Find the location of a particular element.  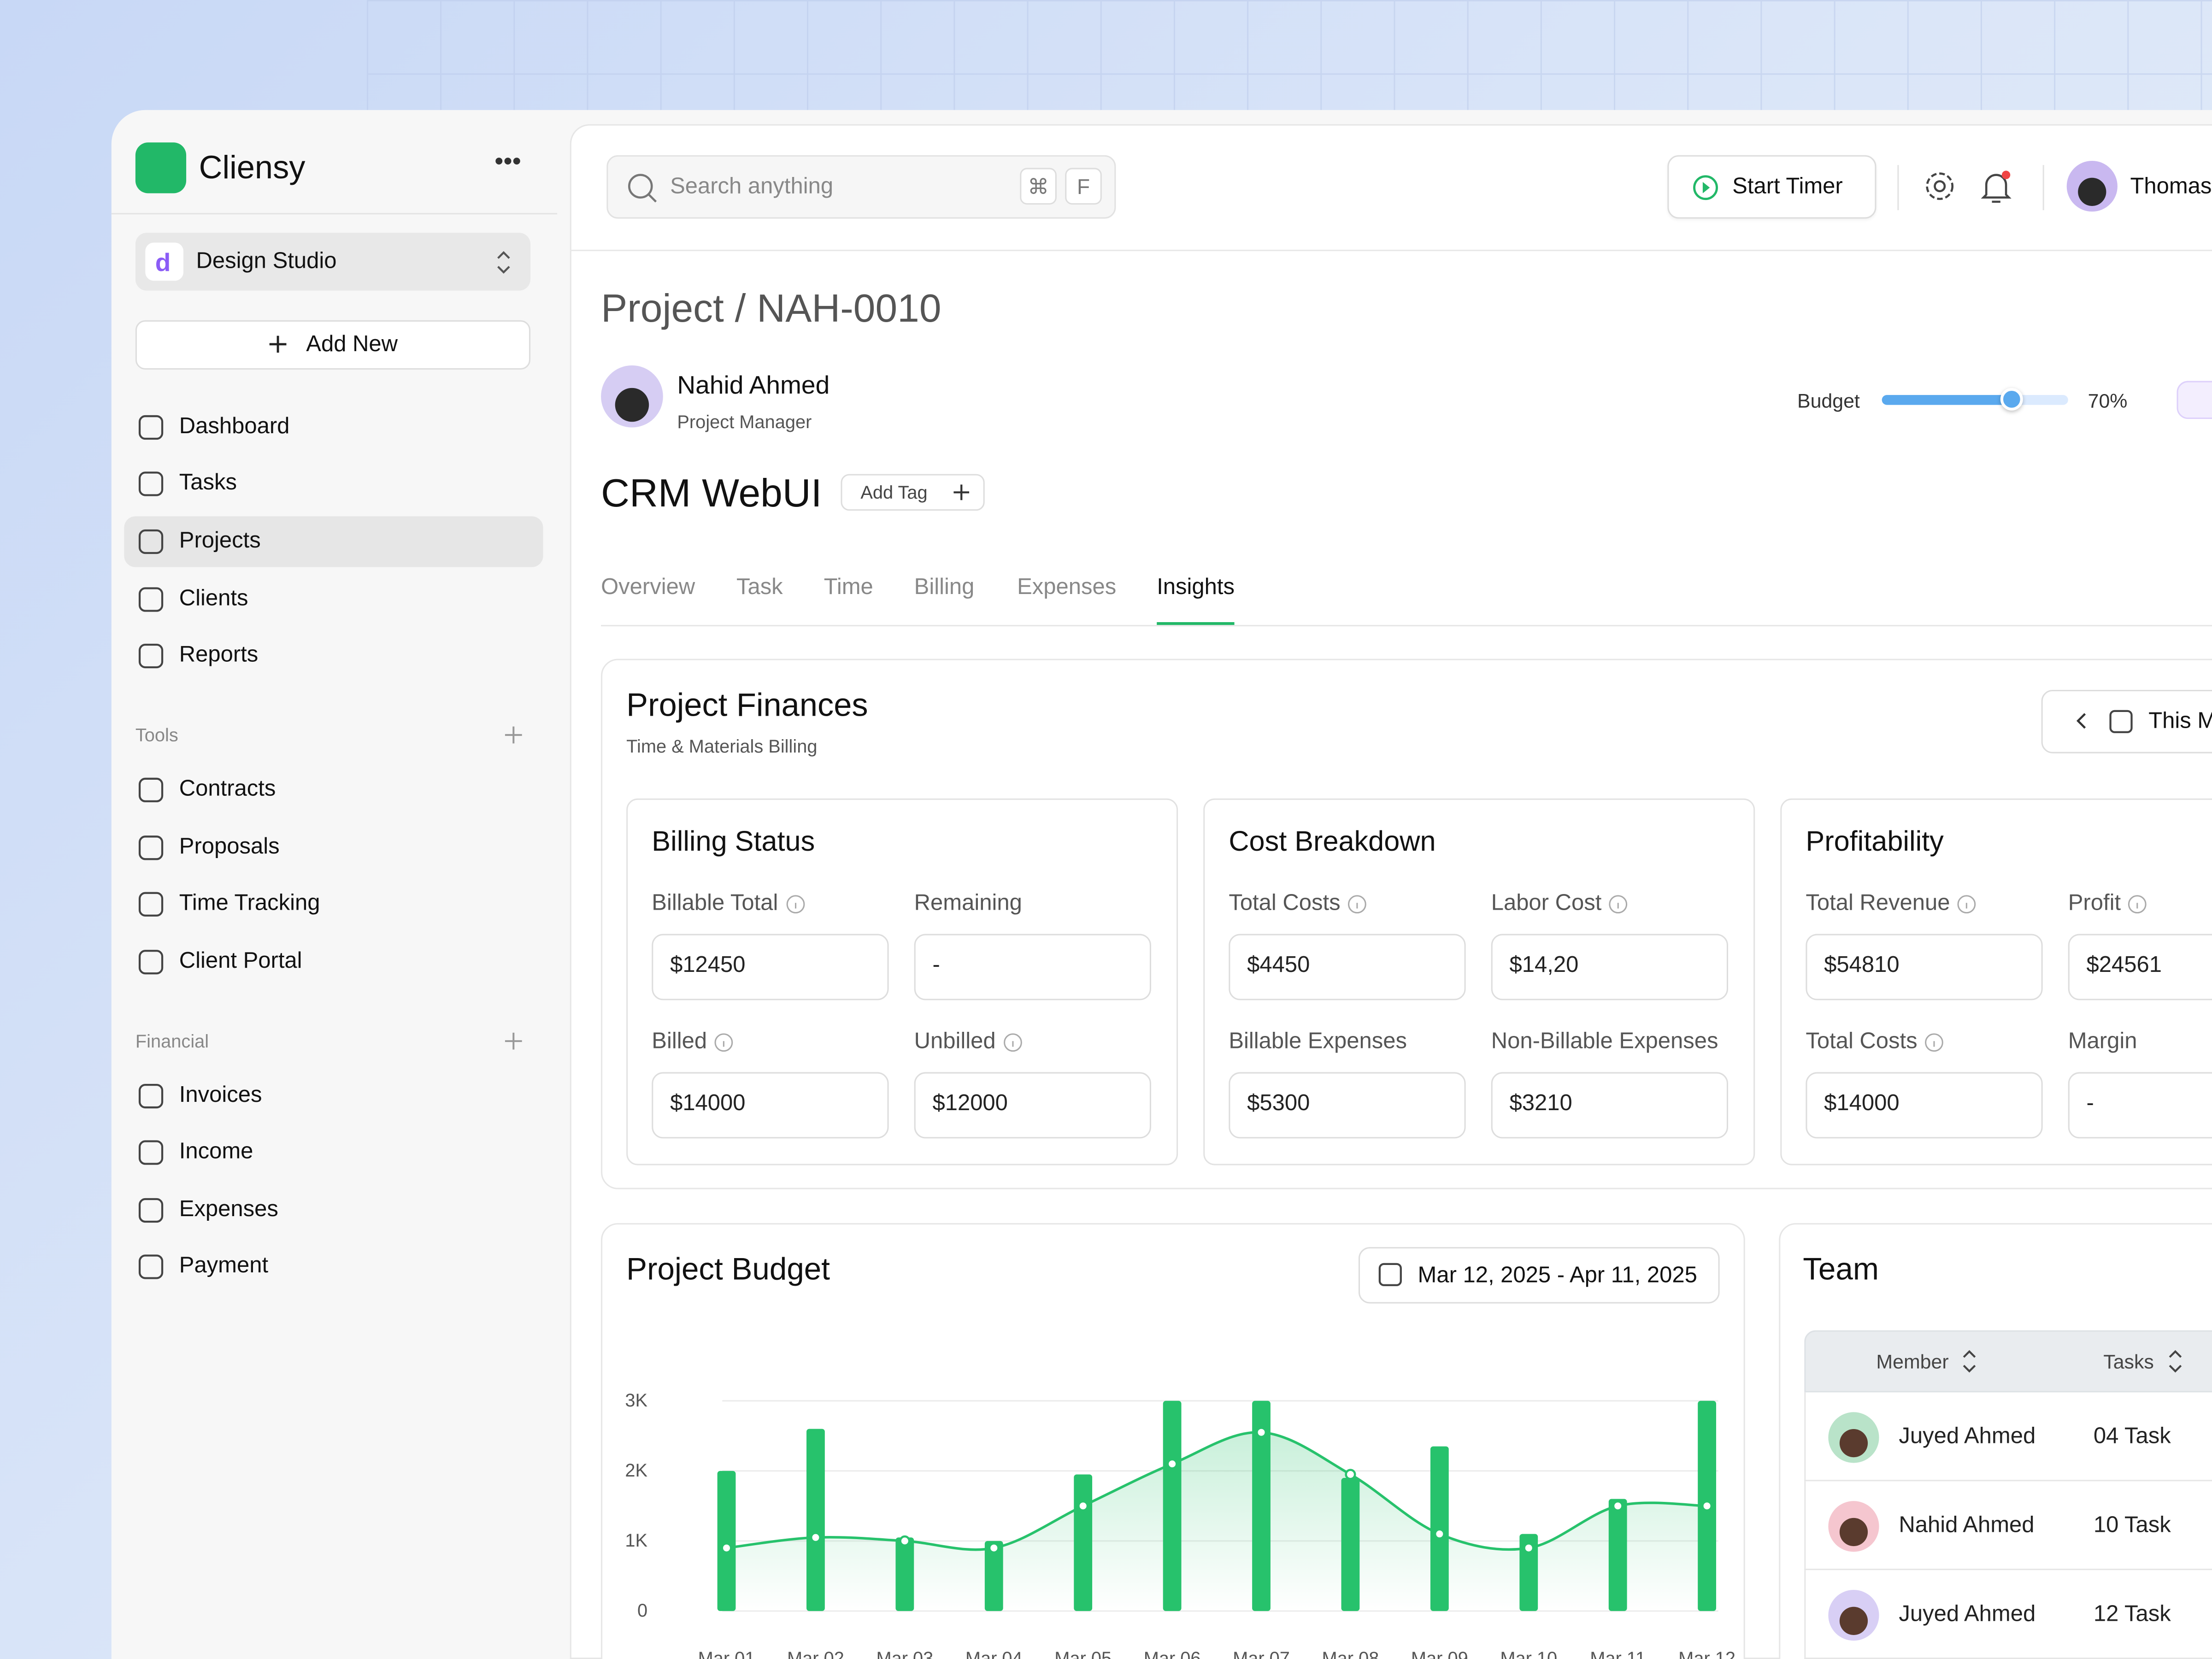

field-value: $14,20 is located at coordinates (1544, 965).